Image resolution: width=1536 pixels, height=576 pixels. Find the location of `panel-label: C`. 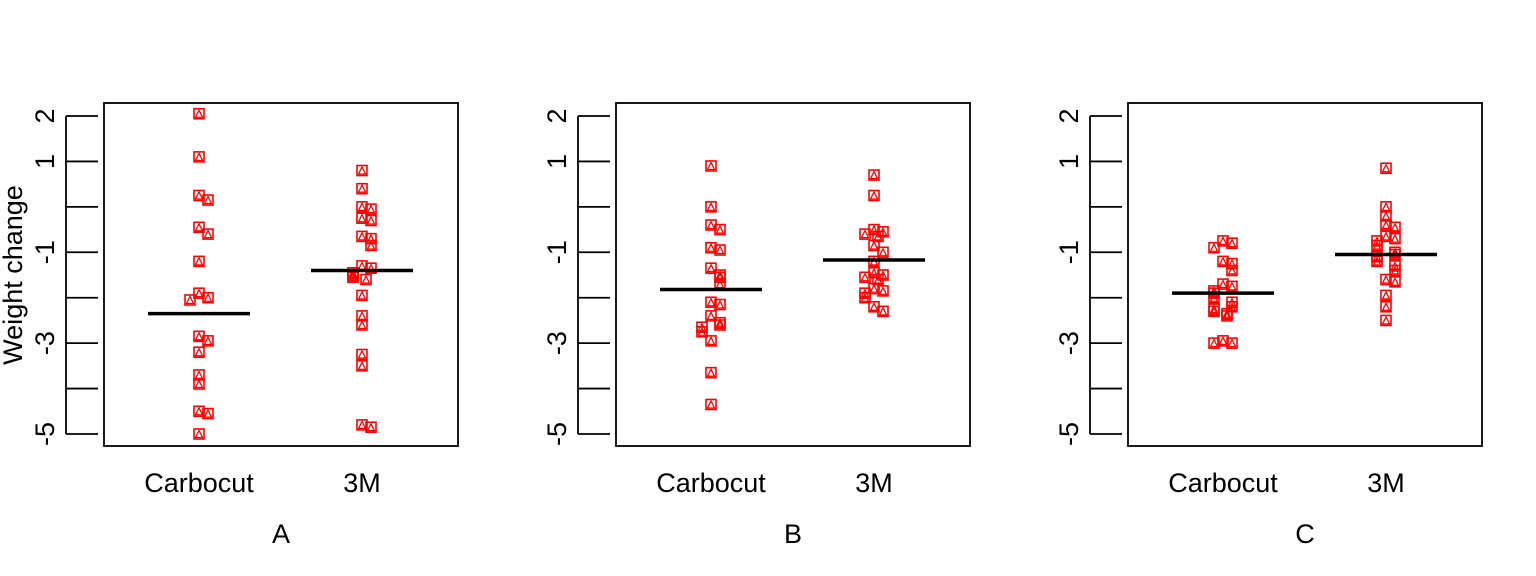

panel-label: C is located at coordinates (1305, 534).